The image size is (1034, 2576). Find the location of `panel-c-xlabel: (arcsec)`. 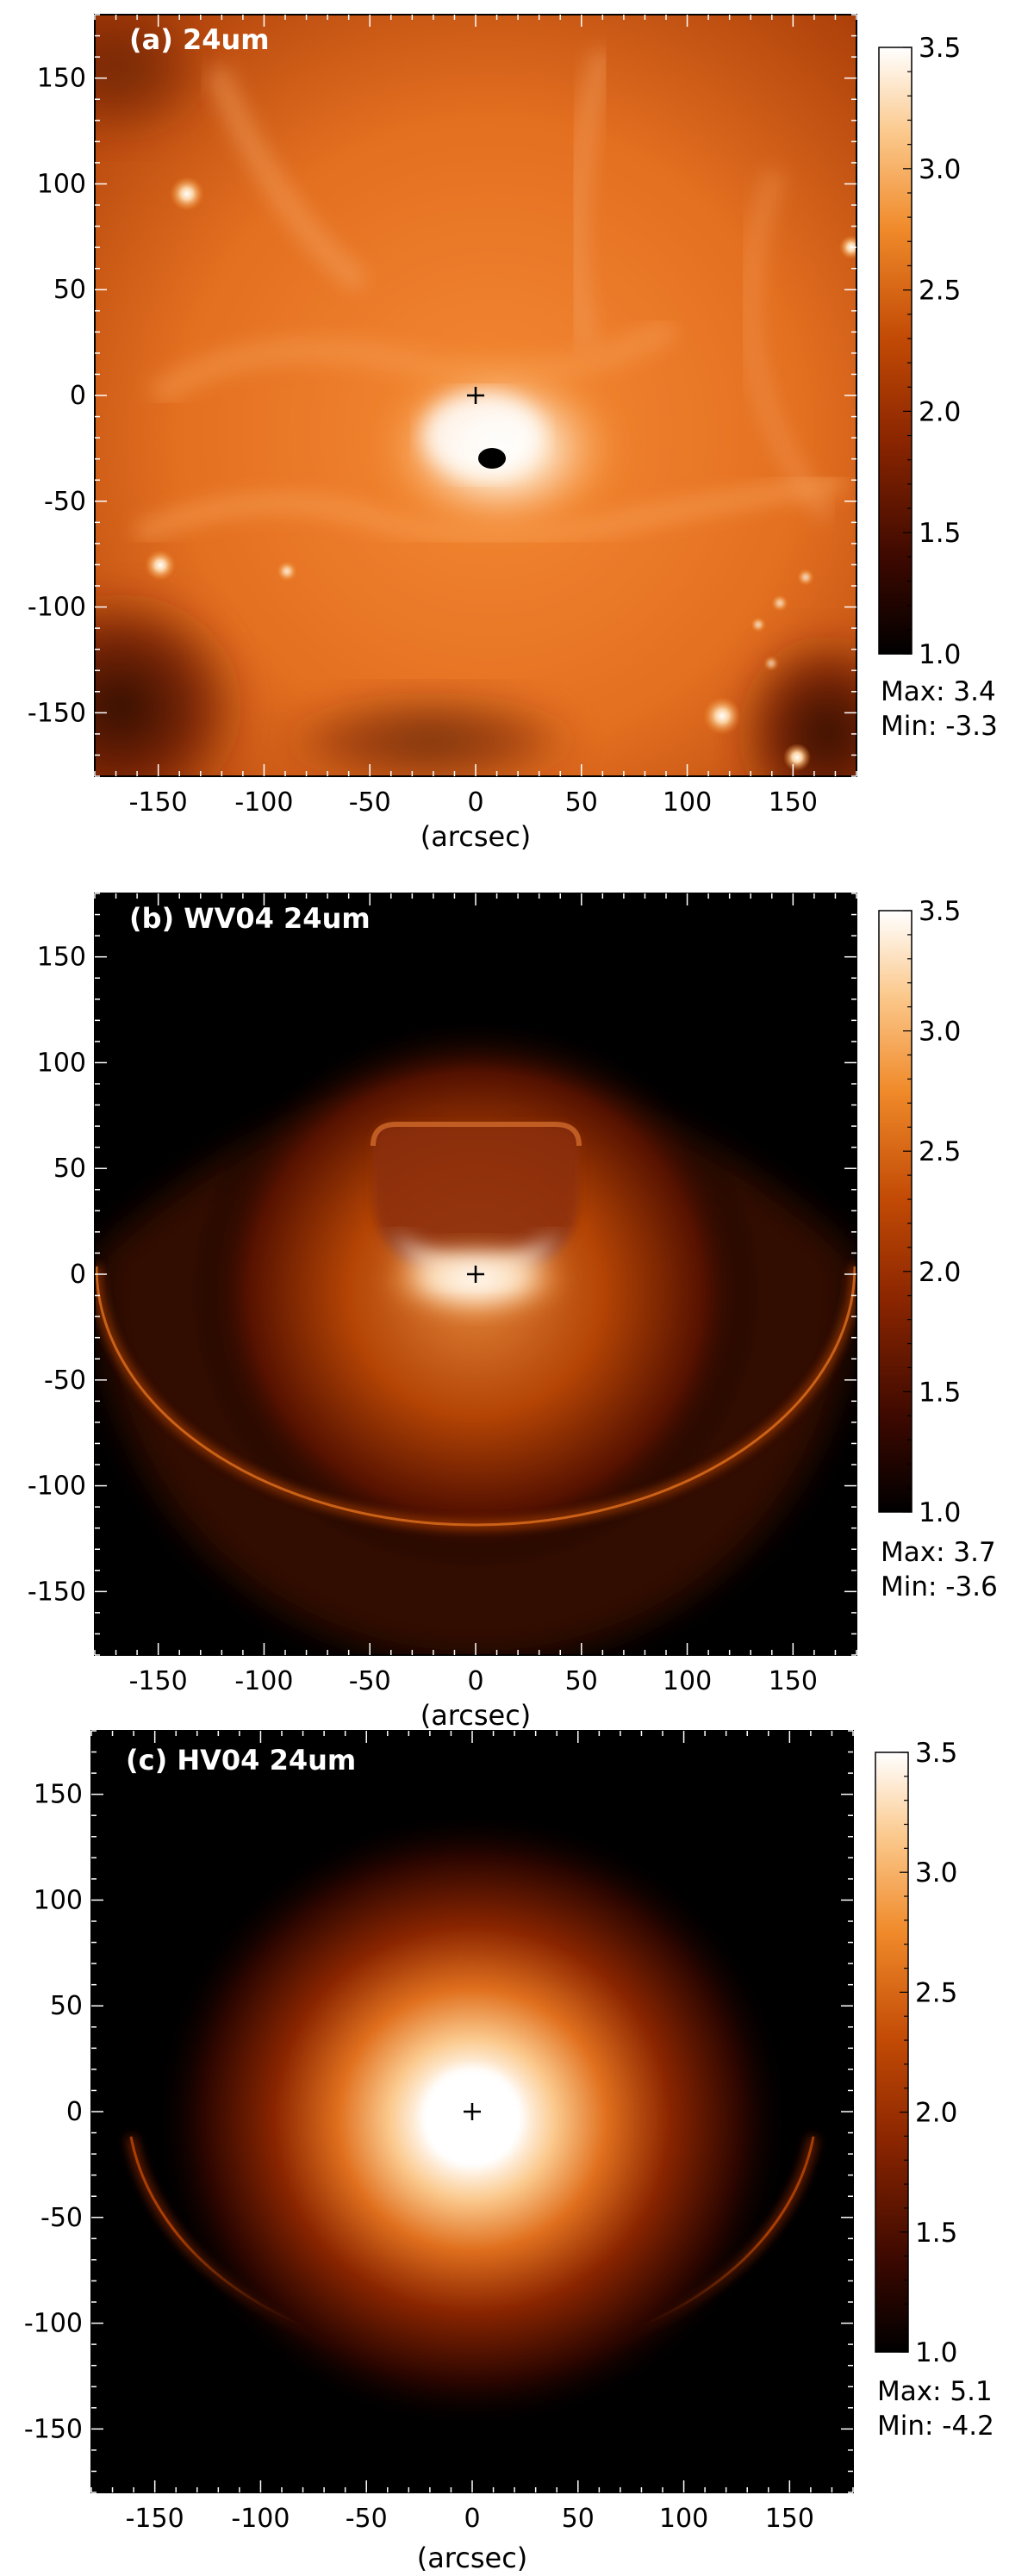

panel-c-xlabel: (arcsec) is located at coordinates (472, 2558).